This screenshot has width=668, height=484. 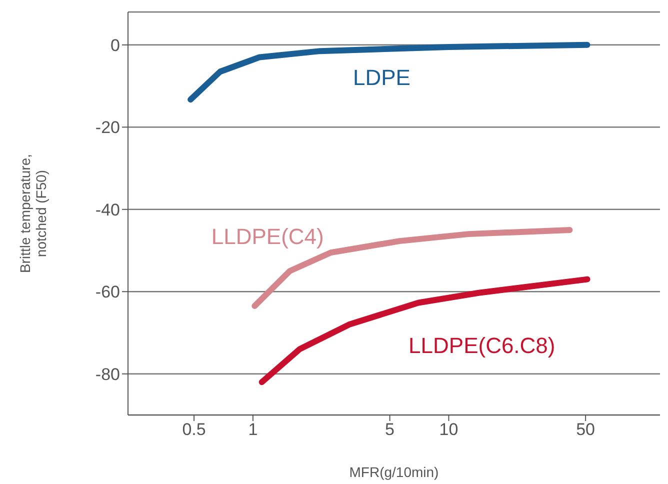 What do you see at coordinates (394, 472) in the screenshot?
I see `x-axis-title: MFR(g/10min)` at bounding box center [394, 472].